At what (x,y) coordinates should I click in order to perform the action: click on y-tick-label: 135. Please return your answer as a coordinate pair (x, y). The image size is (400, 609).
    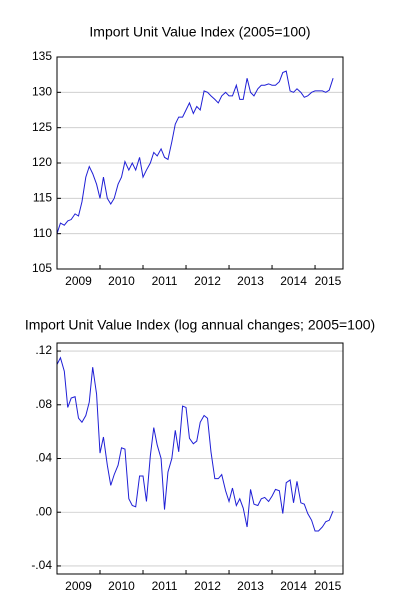
    Looking at the image, I should click on (42, 56).